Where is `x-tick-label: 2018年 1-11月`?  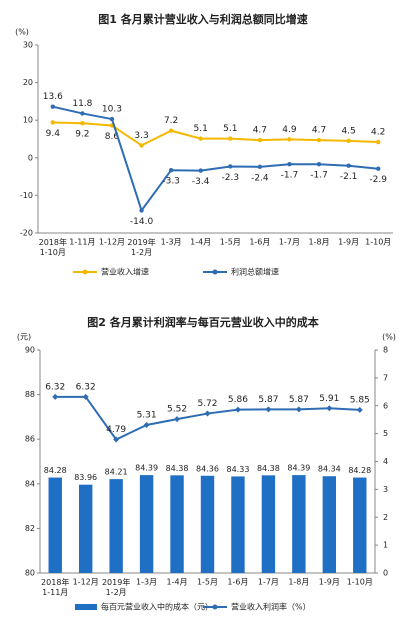 x-tick-label: 2018年 1-11月 is located at coordinates (55, 587).